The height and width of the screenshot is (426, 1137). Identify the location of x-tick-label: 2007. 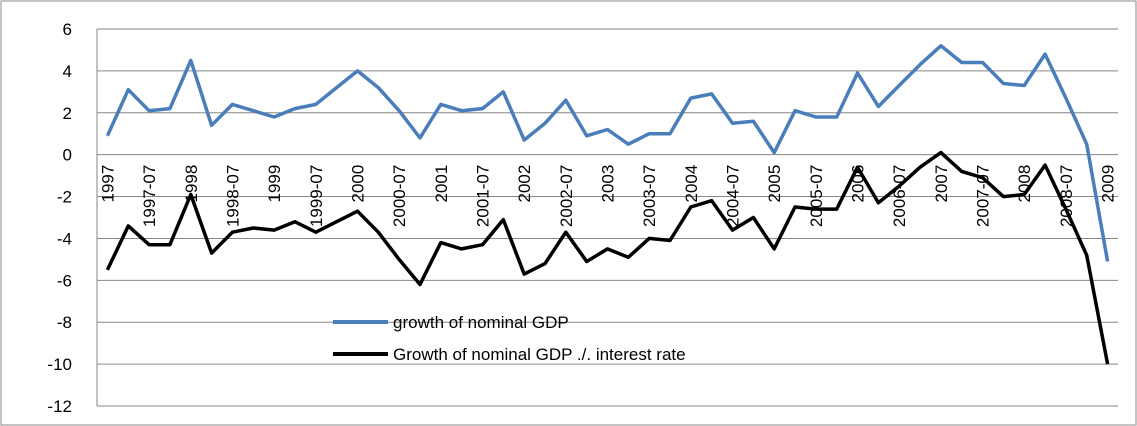
(941, 184).